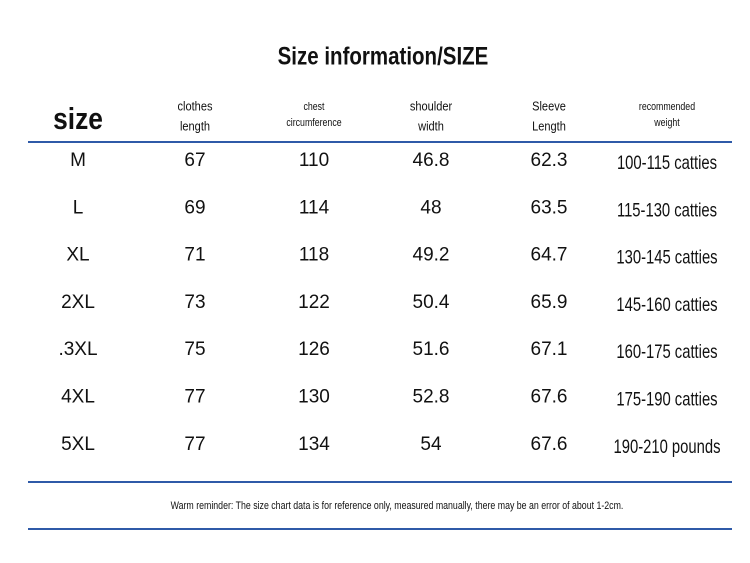 Image resolution: width=750 pixels, height=563 pixels. Describe the element at coordinates (431, 302) in the screenshot. I see `table-cell: 50.4` at that location.